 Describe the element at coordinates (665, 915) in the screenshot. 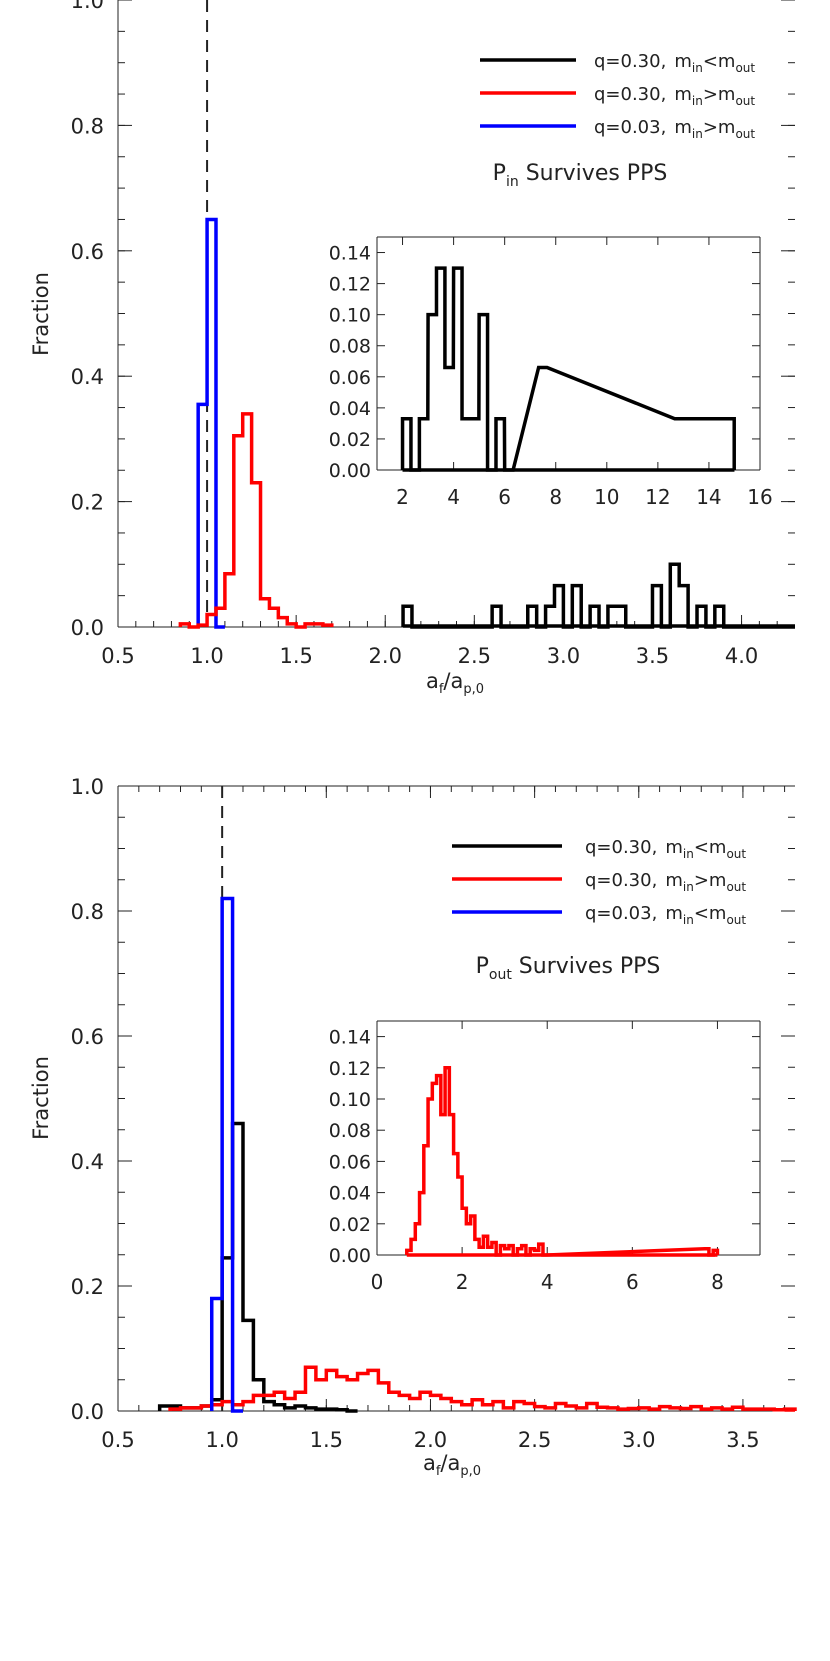

I see `legend-label: q=0.03, min<mout` at that location.